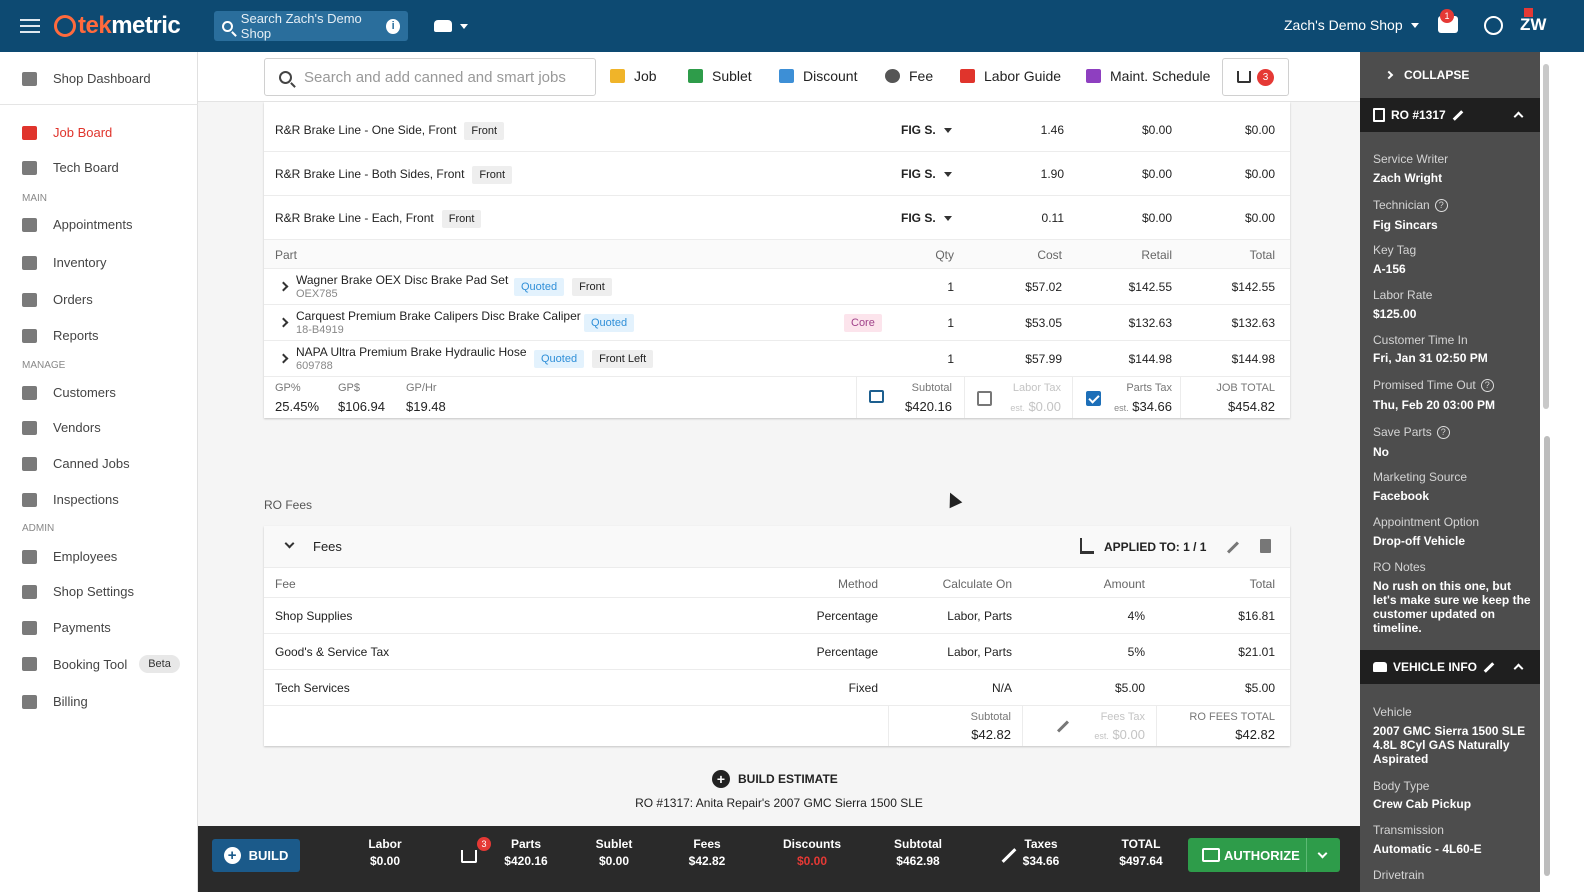  I want to click on sidebar-item-canned-jobs: Canned Jobs, so click(76, 463).